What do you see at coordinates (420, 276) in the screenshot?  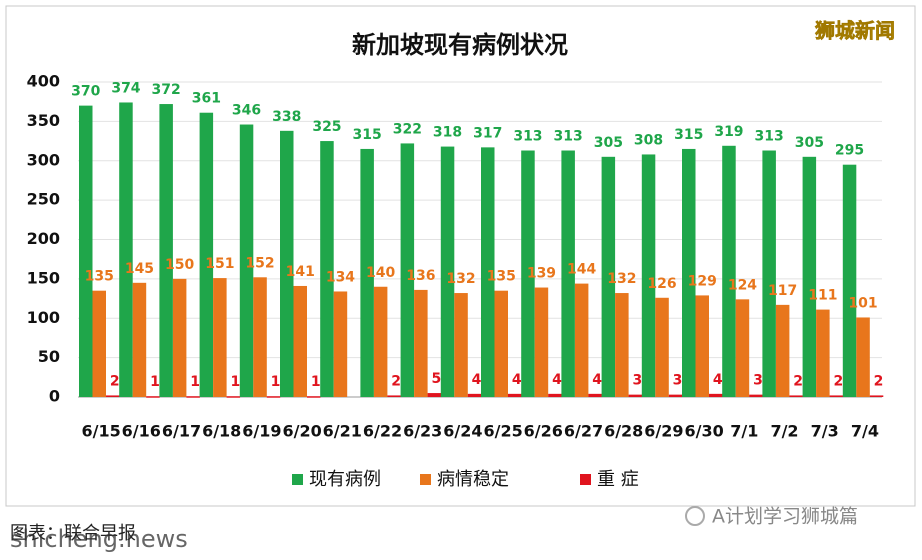 I see `value-label: 136` at bounding box center [420, 276].